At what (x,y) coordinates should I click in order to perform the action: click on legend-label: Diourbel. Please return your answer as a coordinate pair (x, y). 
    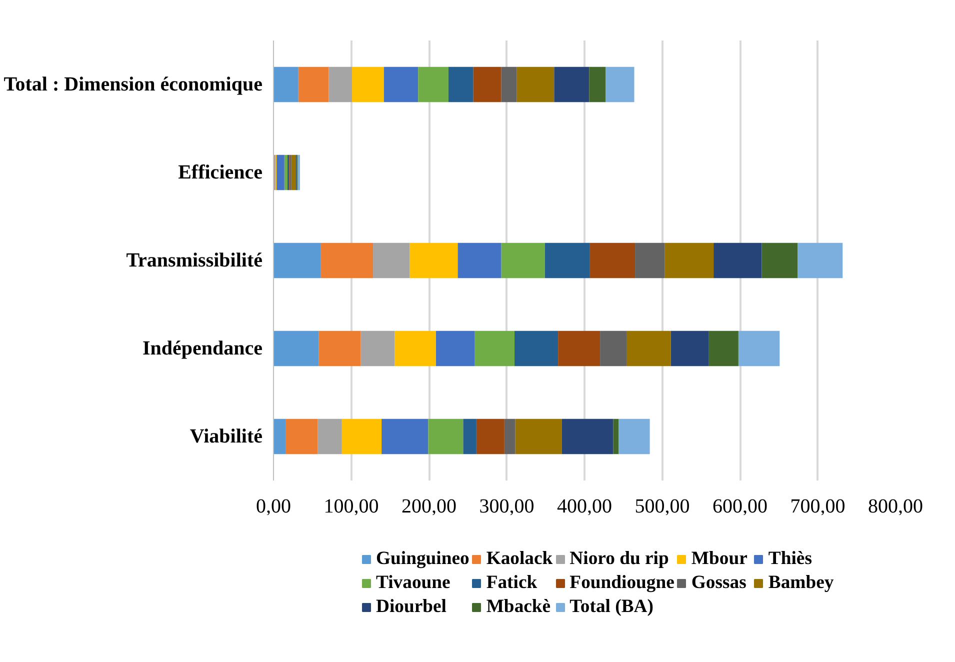
    Looking at the image, I should click on (411, 607).